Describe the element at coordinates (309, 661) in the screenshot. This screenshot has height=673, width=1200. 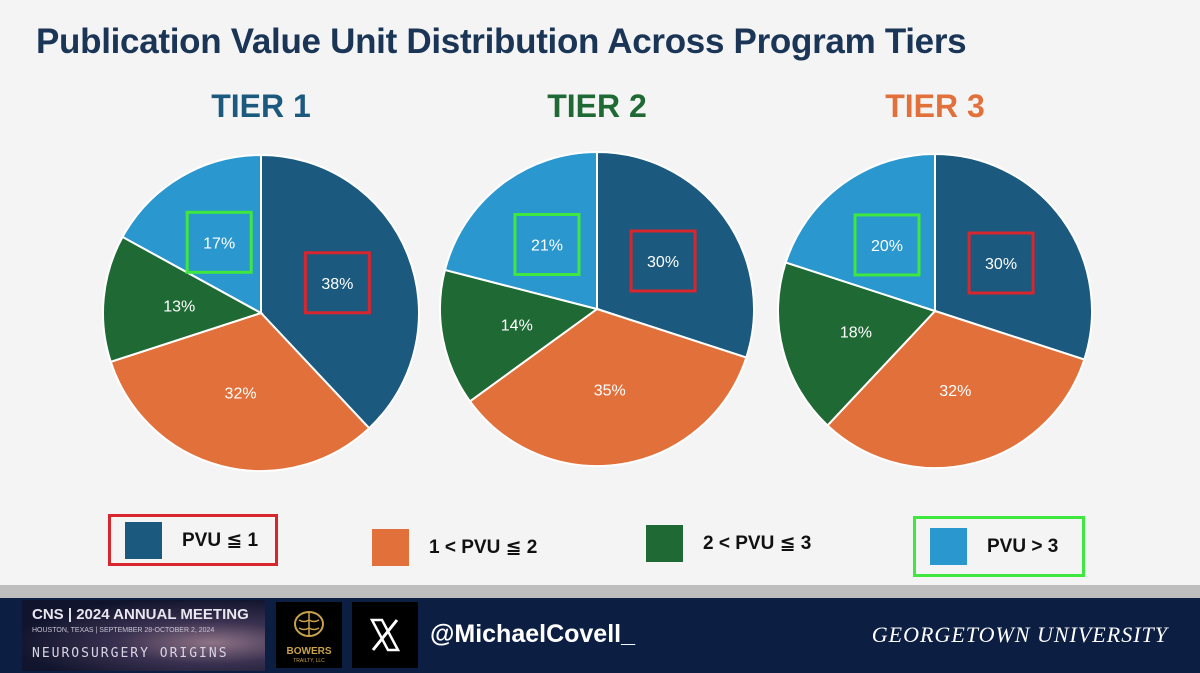
I see `bowers-subtitle: TRAILTY, LLC` at that location.